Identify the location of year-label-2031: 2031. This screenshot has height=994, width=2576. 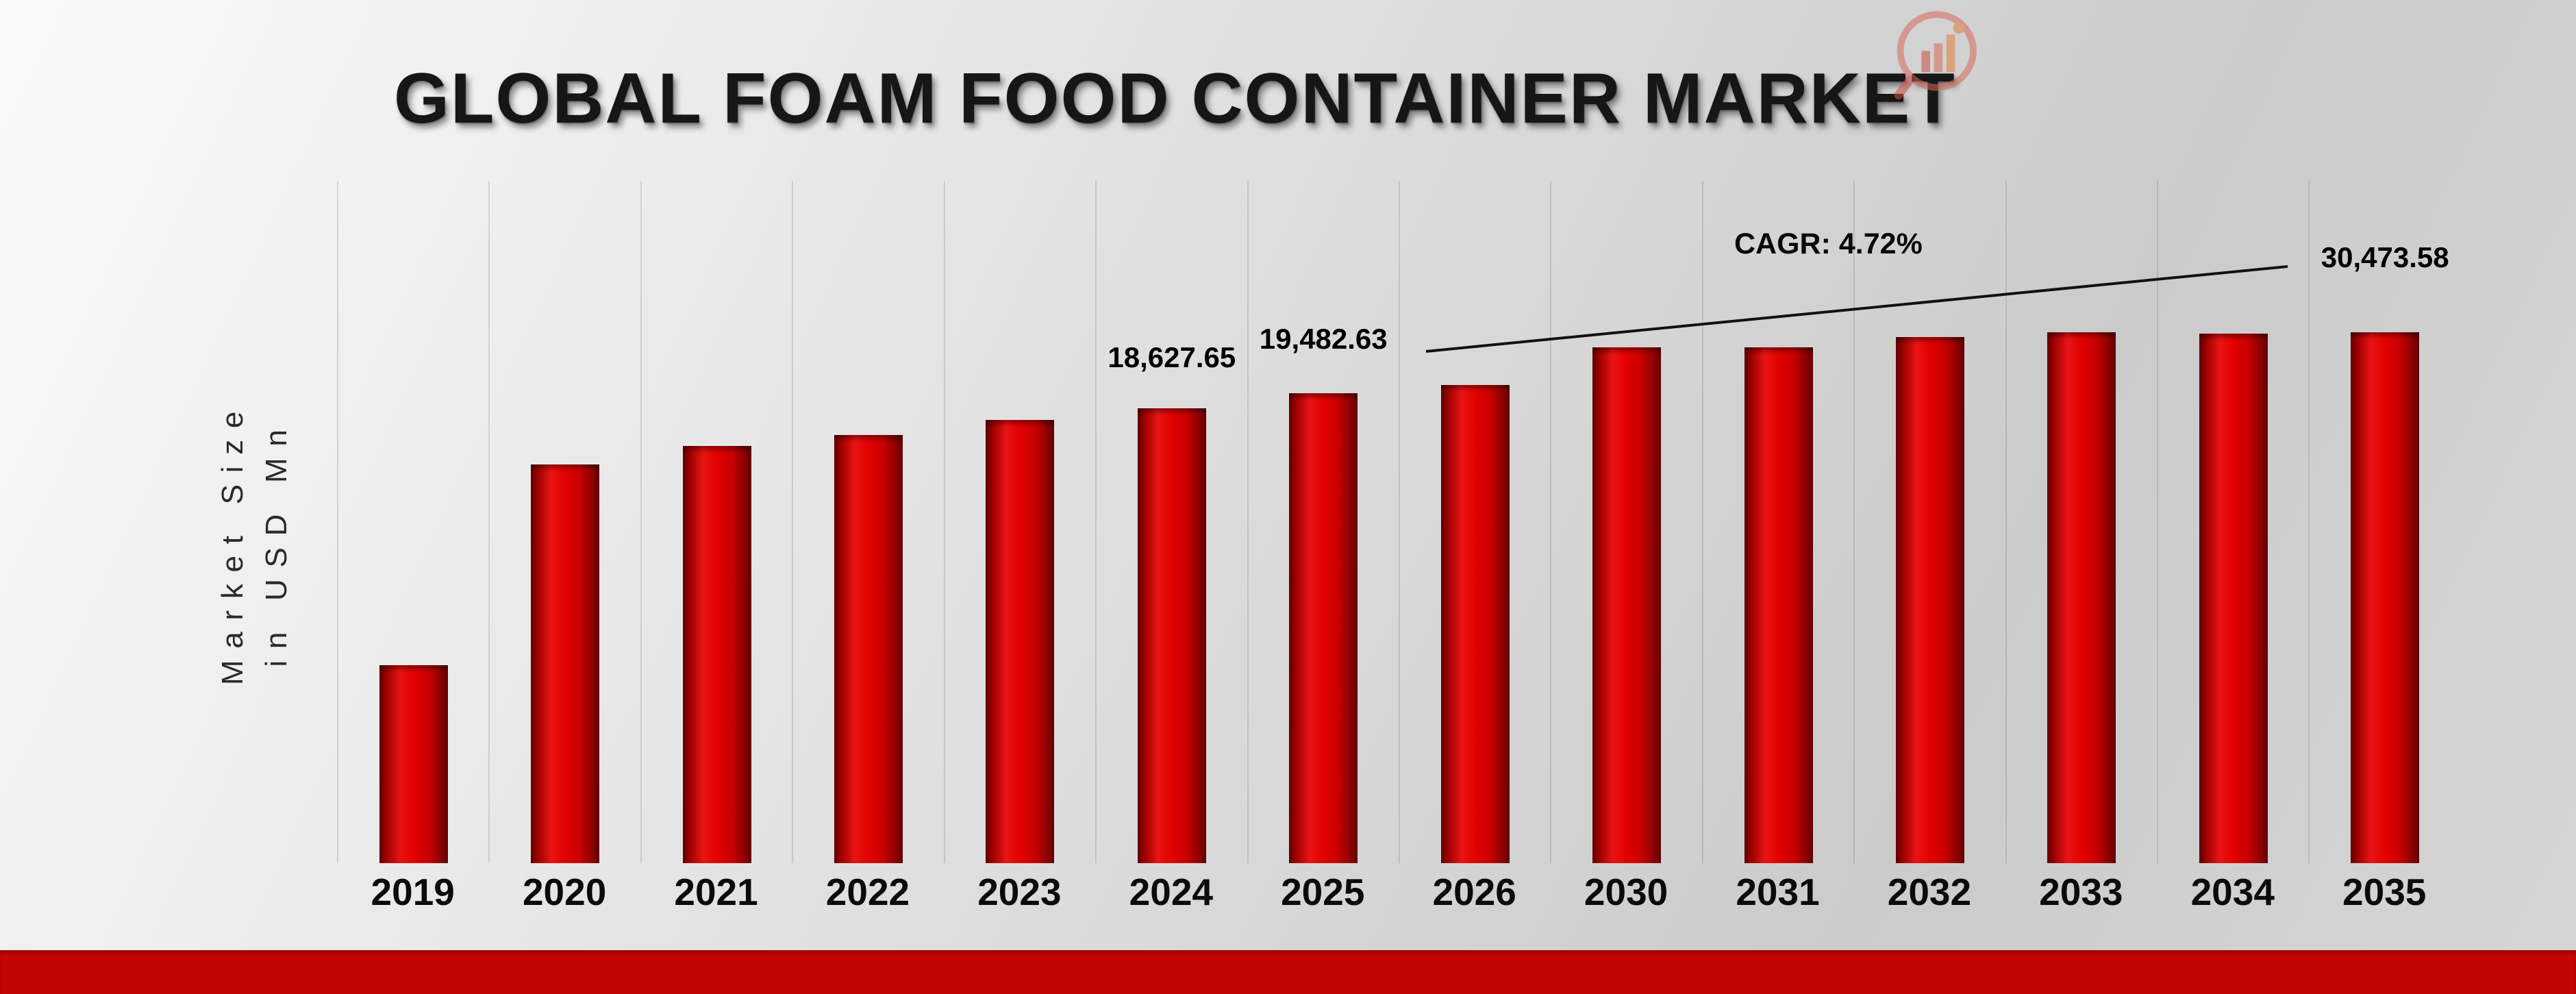
(1778, 892).